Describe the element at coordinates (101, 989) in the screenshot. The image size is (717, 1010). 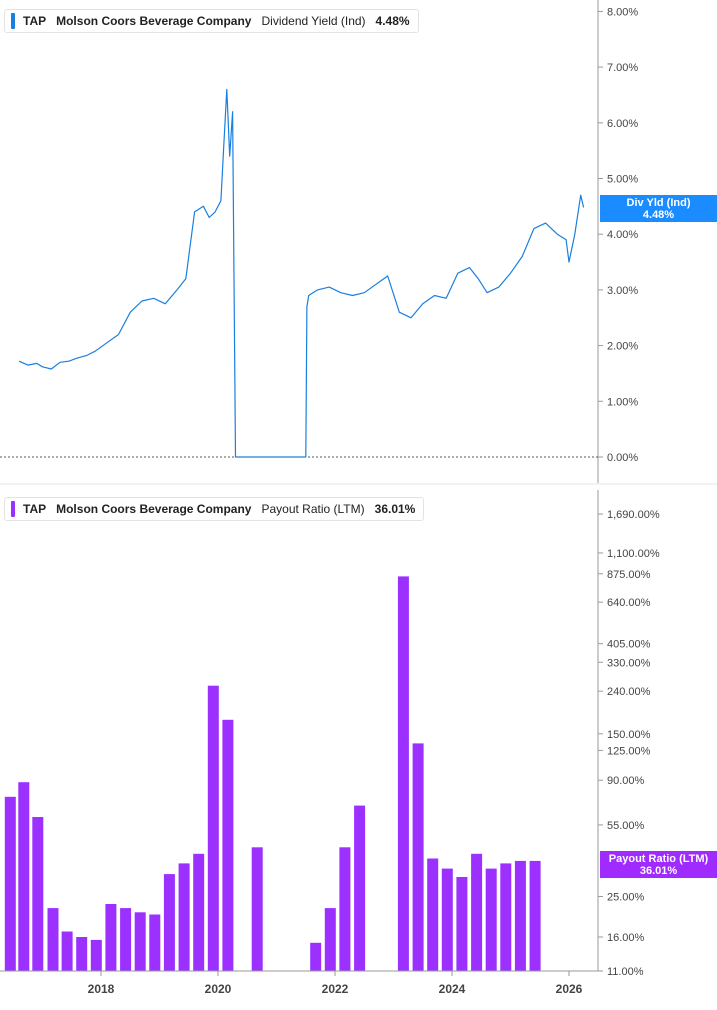
I see `x-tick-label: 2018` at that location.